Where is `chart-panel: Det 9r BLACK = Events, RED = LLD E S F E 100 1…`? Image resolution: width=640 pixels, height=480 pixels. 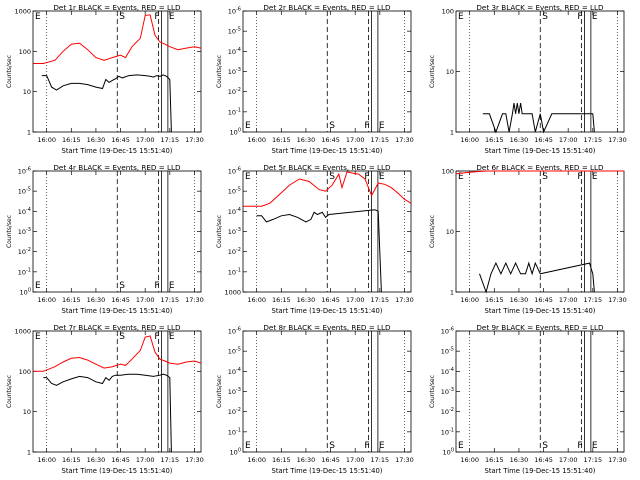 chart-panel: Det 9r BLACK = Events, RED = LLD E S F E 100 1… is located at coordinates (532, 400).